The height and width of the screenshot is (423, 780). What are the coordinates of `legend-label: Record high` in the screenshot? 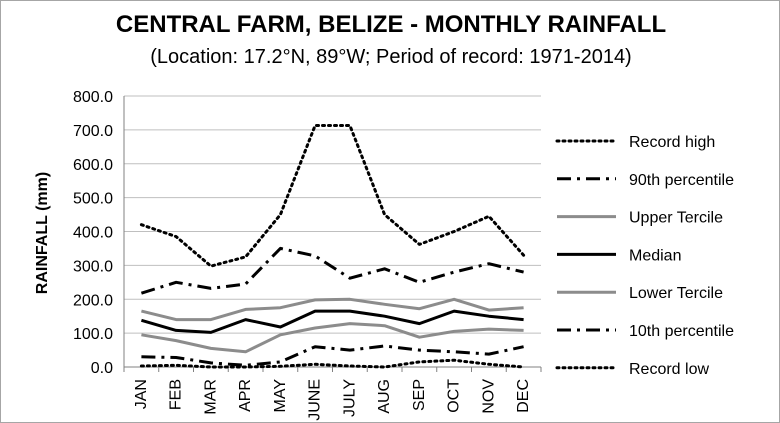 It's located at (672, 142).